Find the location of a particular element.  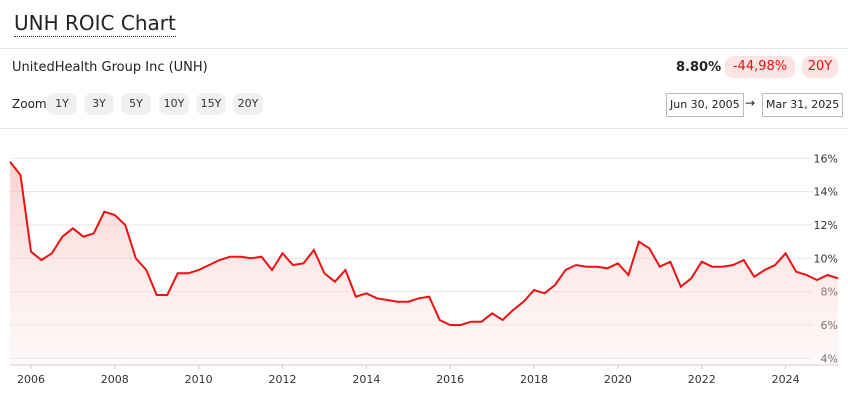

date-arrow: → is located at coordinates (750, 103).